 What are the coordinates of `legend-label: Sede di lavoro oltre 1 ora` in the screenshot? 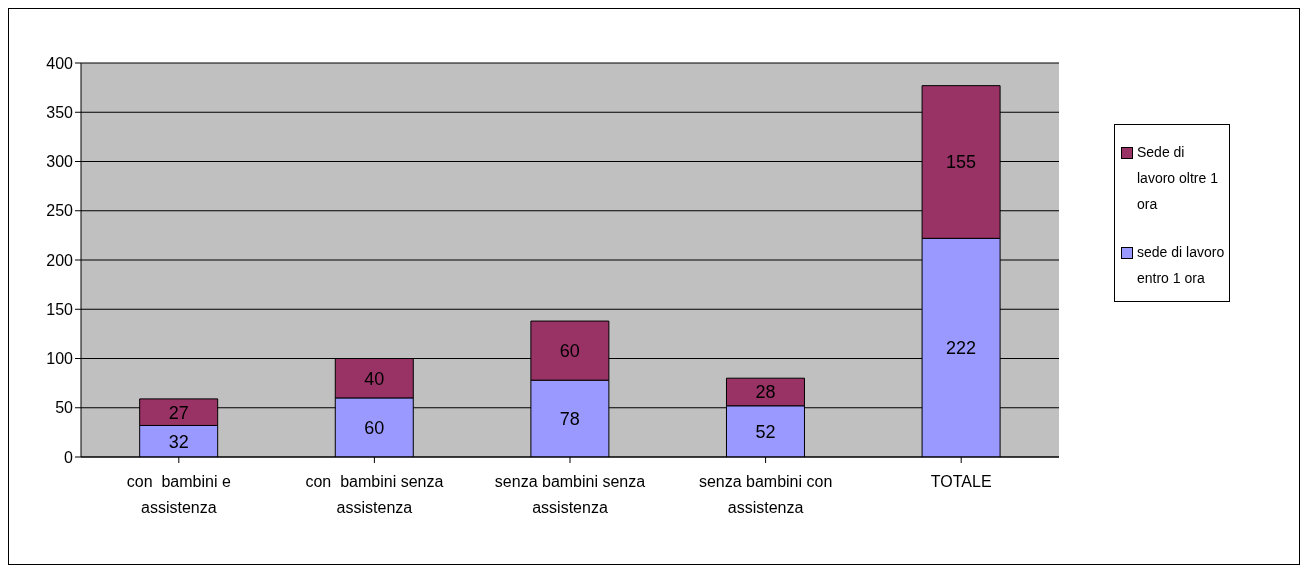 It's located at (1178, 178).